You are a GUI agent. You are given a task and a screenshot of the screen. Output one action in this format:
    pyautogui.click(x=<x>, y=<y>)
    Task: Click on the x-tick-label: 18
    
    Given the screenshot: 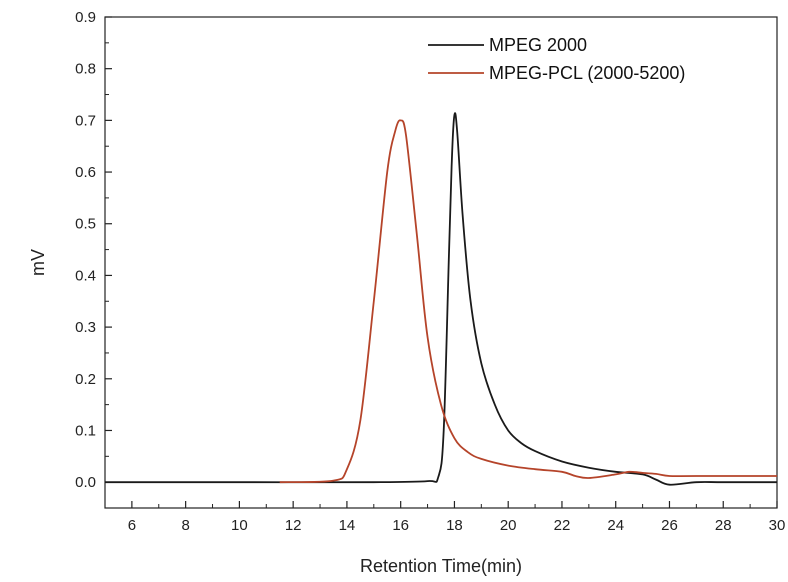 What is the action you would take?
    pyautogui.click(x=454, y=525)
    